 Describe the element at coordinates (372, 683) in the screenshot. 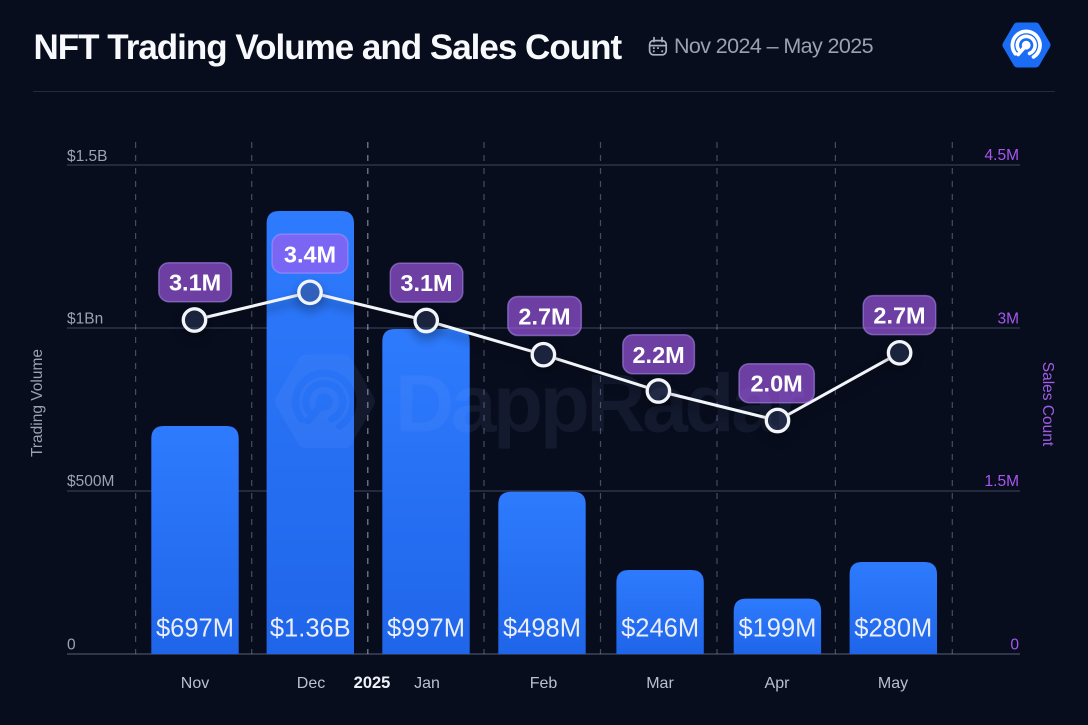

I see `svg-text: 2025` at that location.